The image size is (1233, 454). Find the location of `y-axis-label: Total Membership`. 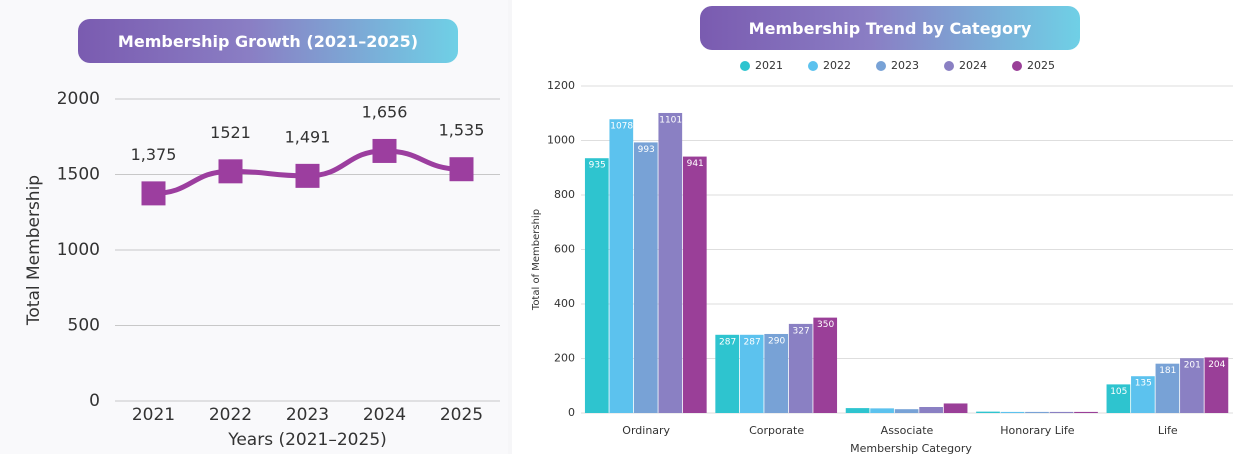

y-axis-label: Total Membership is located at coordinates (34, 250).